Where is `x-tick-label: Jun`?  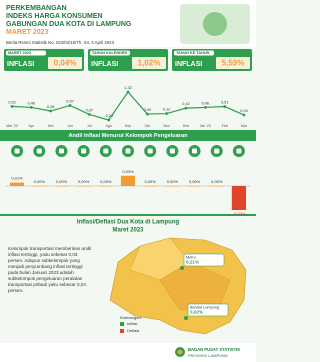 x-tick-label: Jun is located at coordinates (70, 126).